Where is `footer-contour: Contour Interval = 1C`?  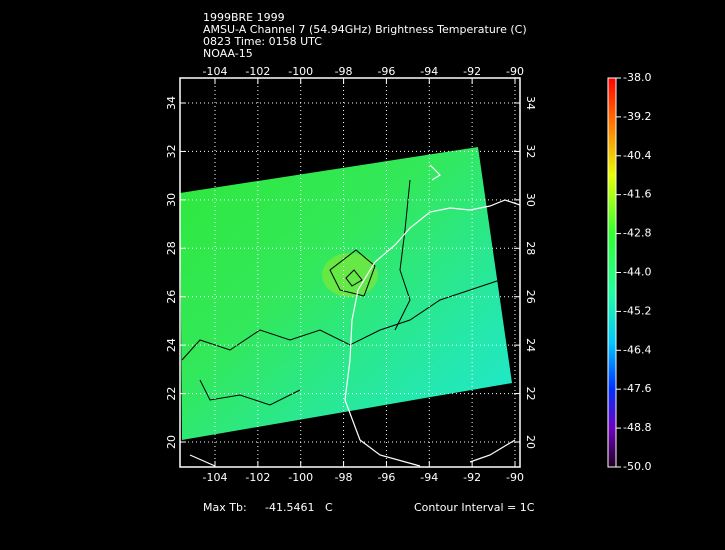
footer-contour: Contour Interval = 1C is located at coordinates (474, 507).